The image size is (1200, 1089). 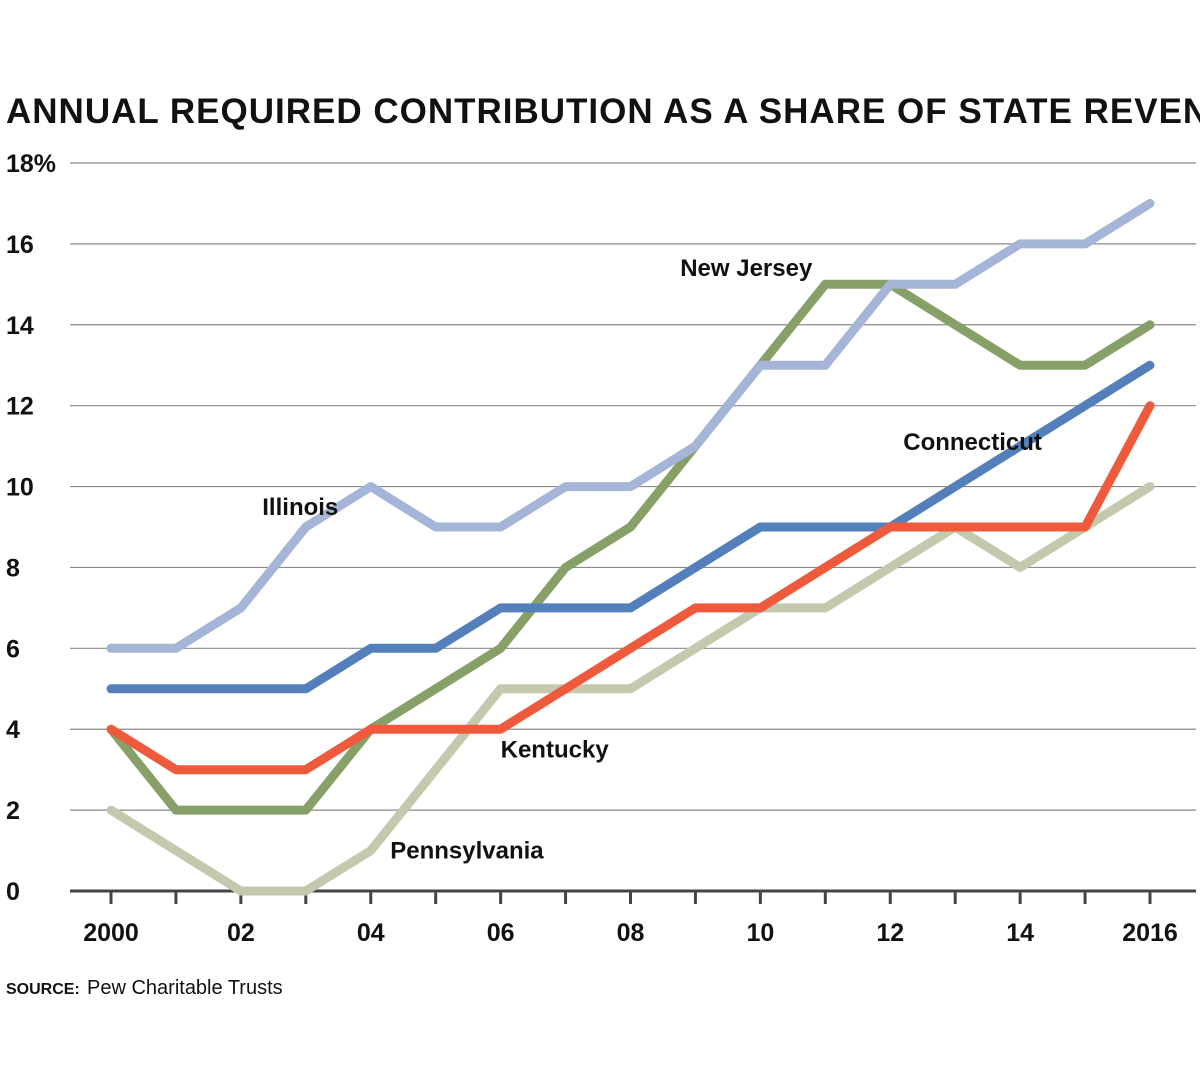 What do you see at coordinates (13, 892) in the screenshot?
I see `y-tick-label: 0` at bounding box center [13, 892].